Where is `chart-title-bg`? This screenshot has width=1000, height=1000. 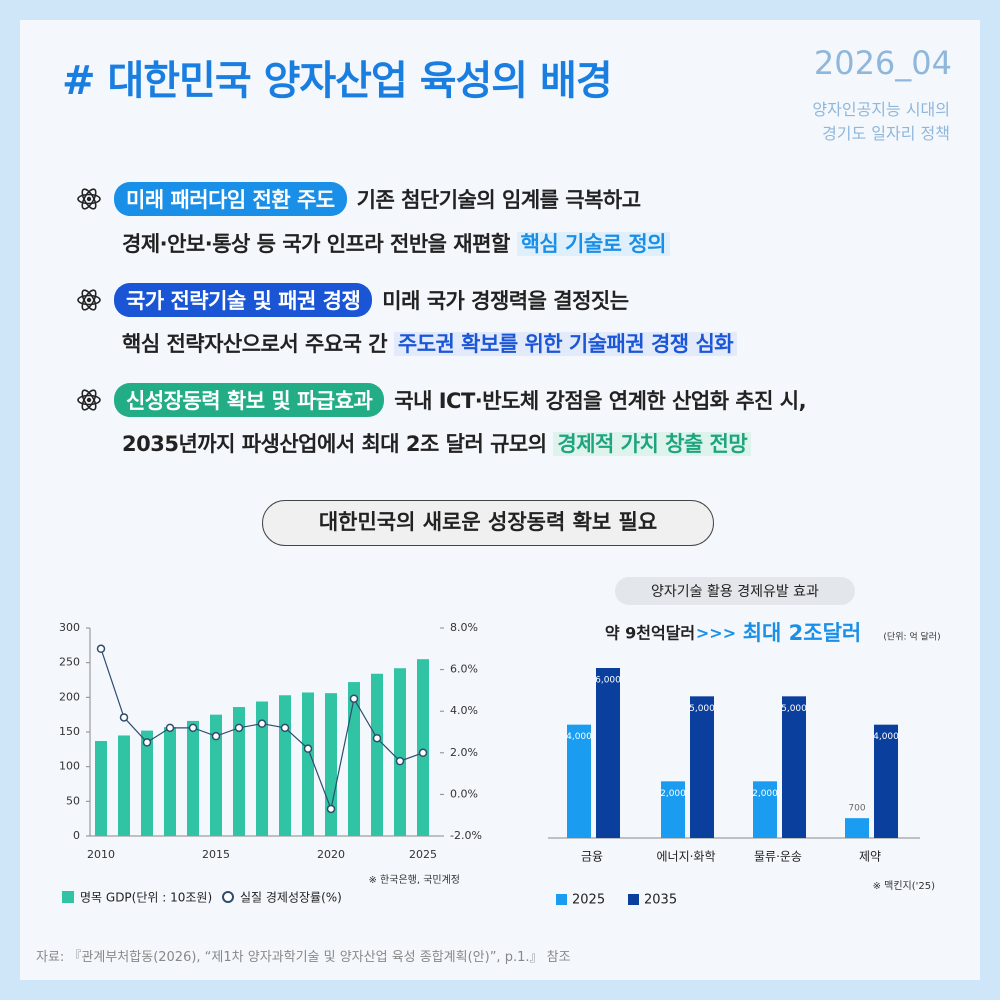 chart-title-bg is located at coordinates (735, 591).